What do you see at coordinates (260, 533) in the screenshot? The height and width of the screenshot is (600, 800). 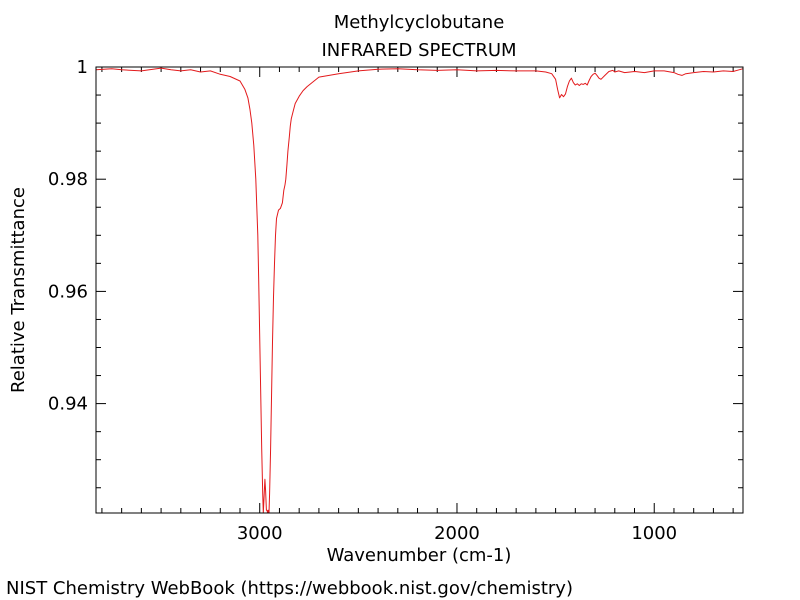 I see `x-tick-label: 3000` at bounding box center [260, 533].